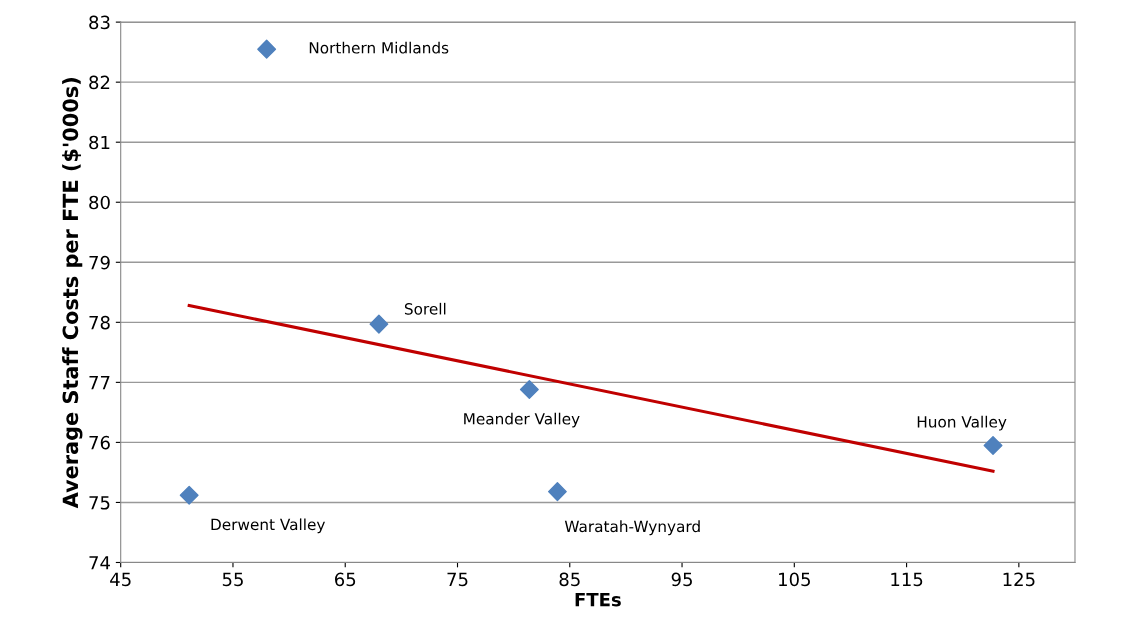 The height and width of the screenshot is (632, 1128). What do you see at coordinates (99, 503) in the screenshot?
I see `y-tick-label: 75` at bounding box center [99, 503].